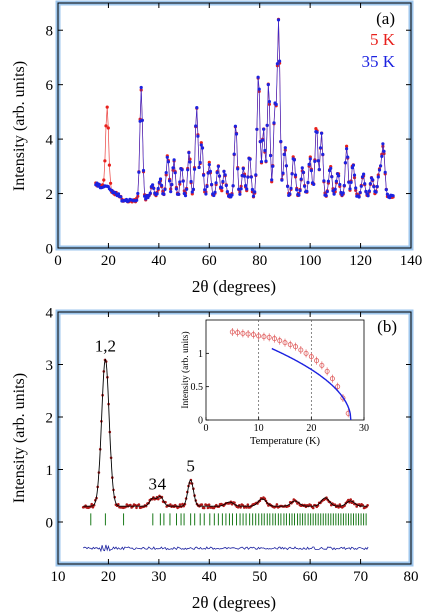 Image resolution: width=436 pixels, height=616 pixels. I want to click on difference-curve, so click(225, 548).